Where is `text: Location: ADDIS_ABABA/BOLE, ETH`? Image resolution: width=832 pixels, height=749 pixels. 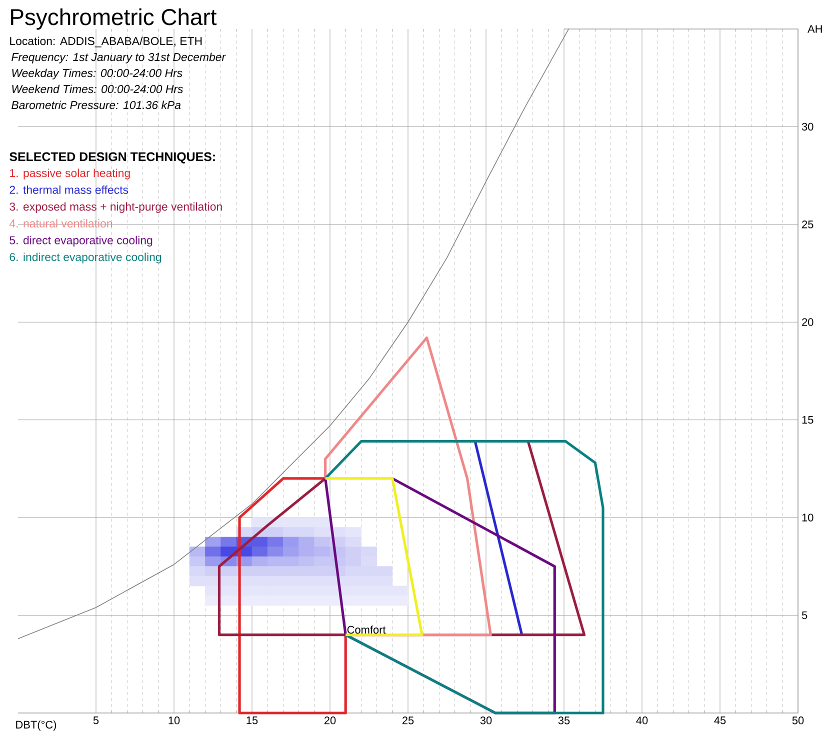 text: Location: ADDIS_ABABA/BOLE, ETH is located at coordinates (106, 42).